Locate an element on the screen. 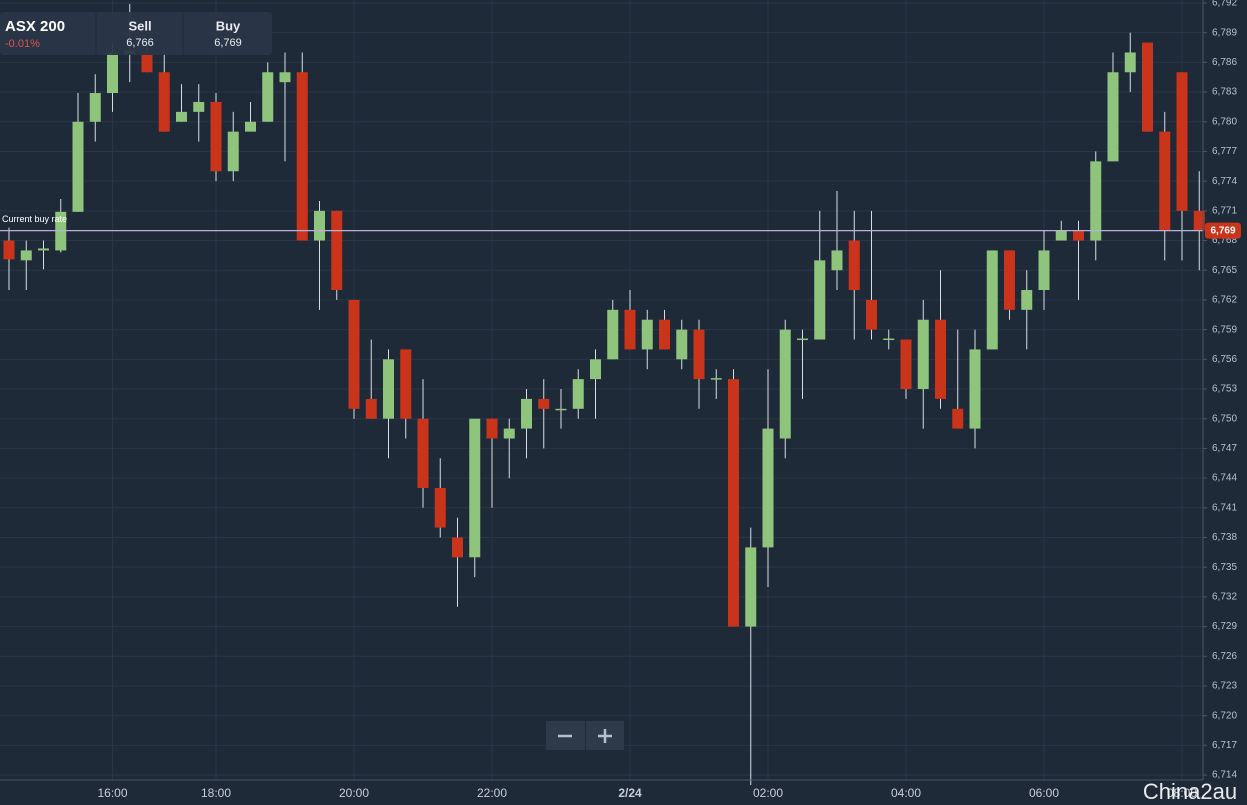 Image resolution: width=1247 pixels, height=805 pixels. y-tick-label: 6,783 is located at coordinates (1224, 92).